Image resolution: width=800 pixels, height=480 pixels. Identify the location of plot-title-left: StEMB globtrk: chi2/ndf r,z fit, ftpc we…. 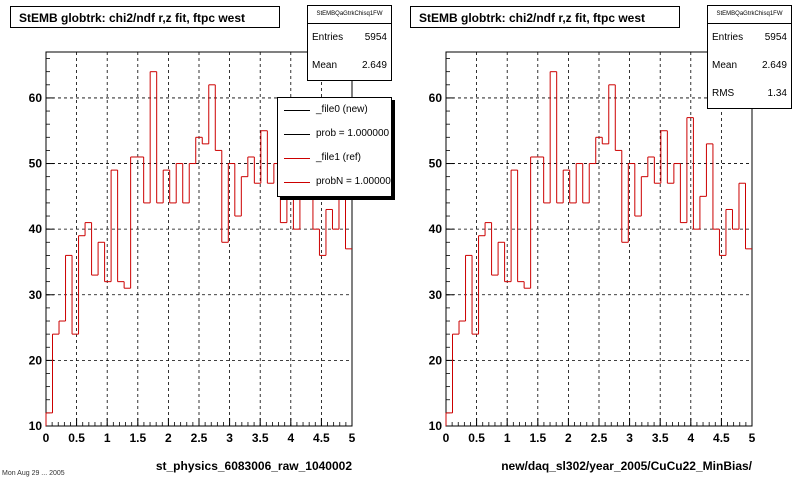
(145, 17).